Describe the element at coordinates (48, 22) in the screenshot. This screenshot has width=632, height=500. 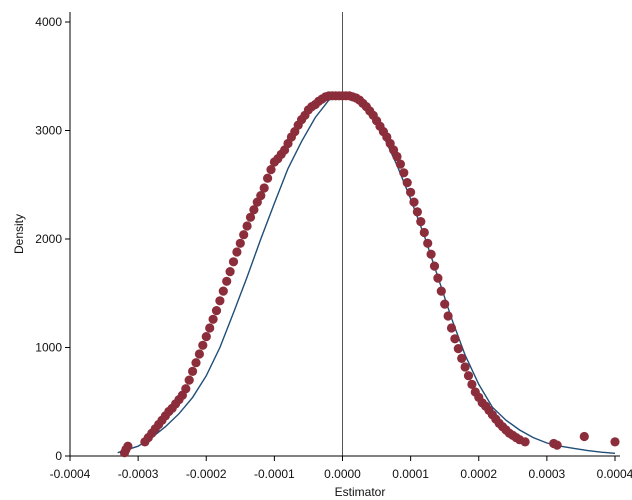
I see `y-tick-label: 4000` at that location.